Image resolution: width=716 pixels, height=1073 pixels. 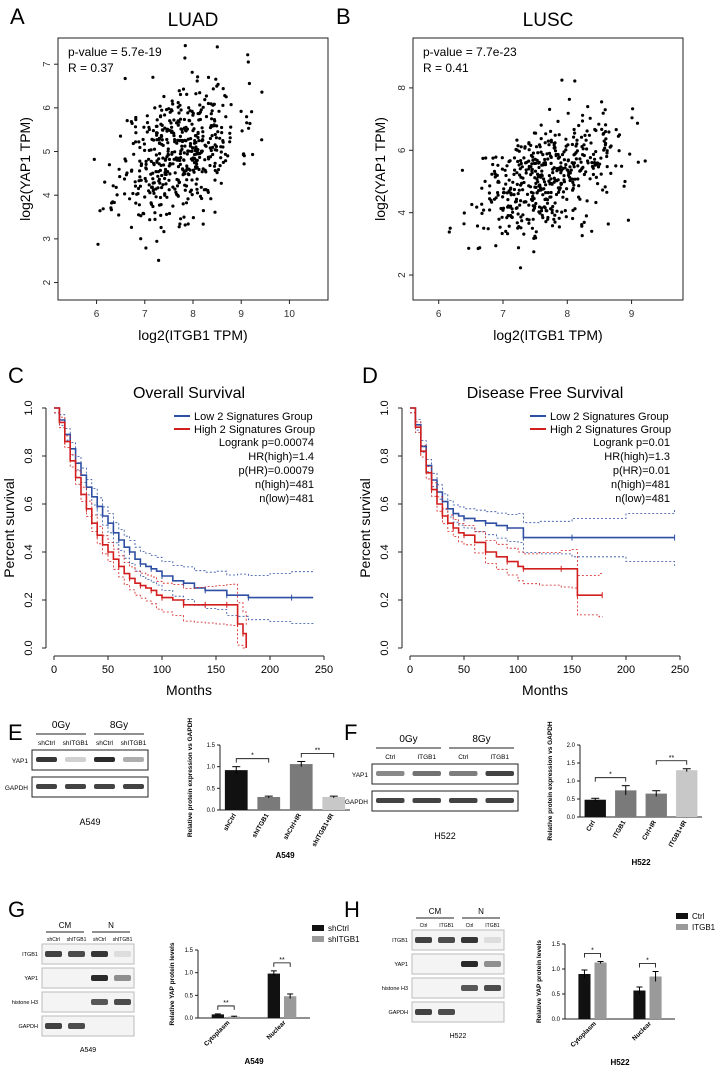 What do you see at coordinates (150, 528) in the screenshot?
I see `series-high` at bounding box center [150, 528].